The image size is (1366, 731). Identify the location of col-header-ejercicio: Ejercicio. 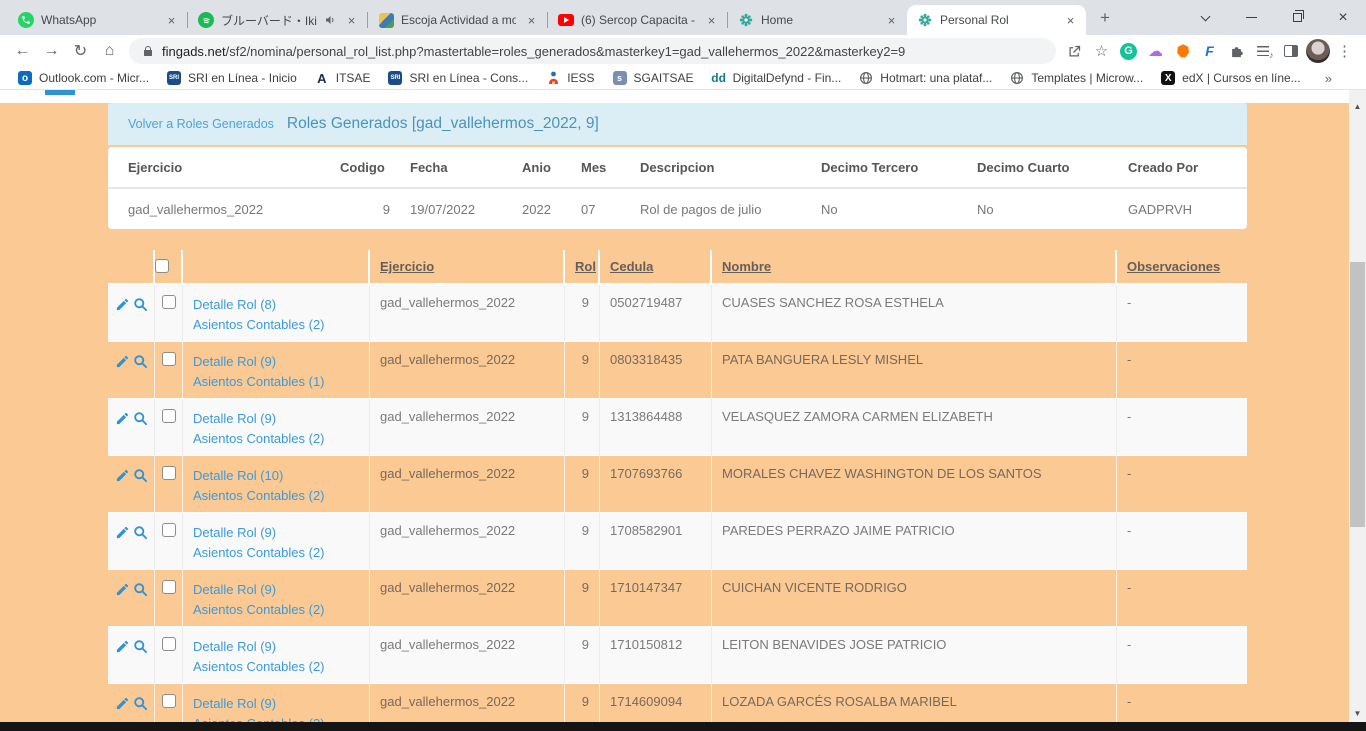
(467, 267).